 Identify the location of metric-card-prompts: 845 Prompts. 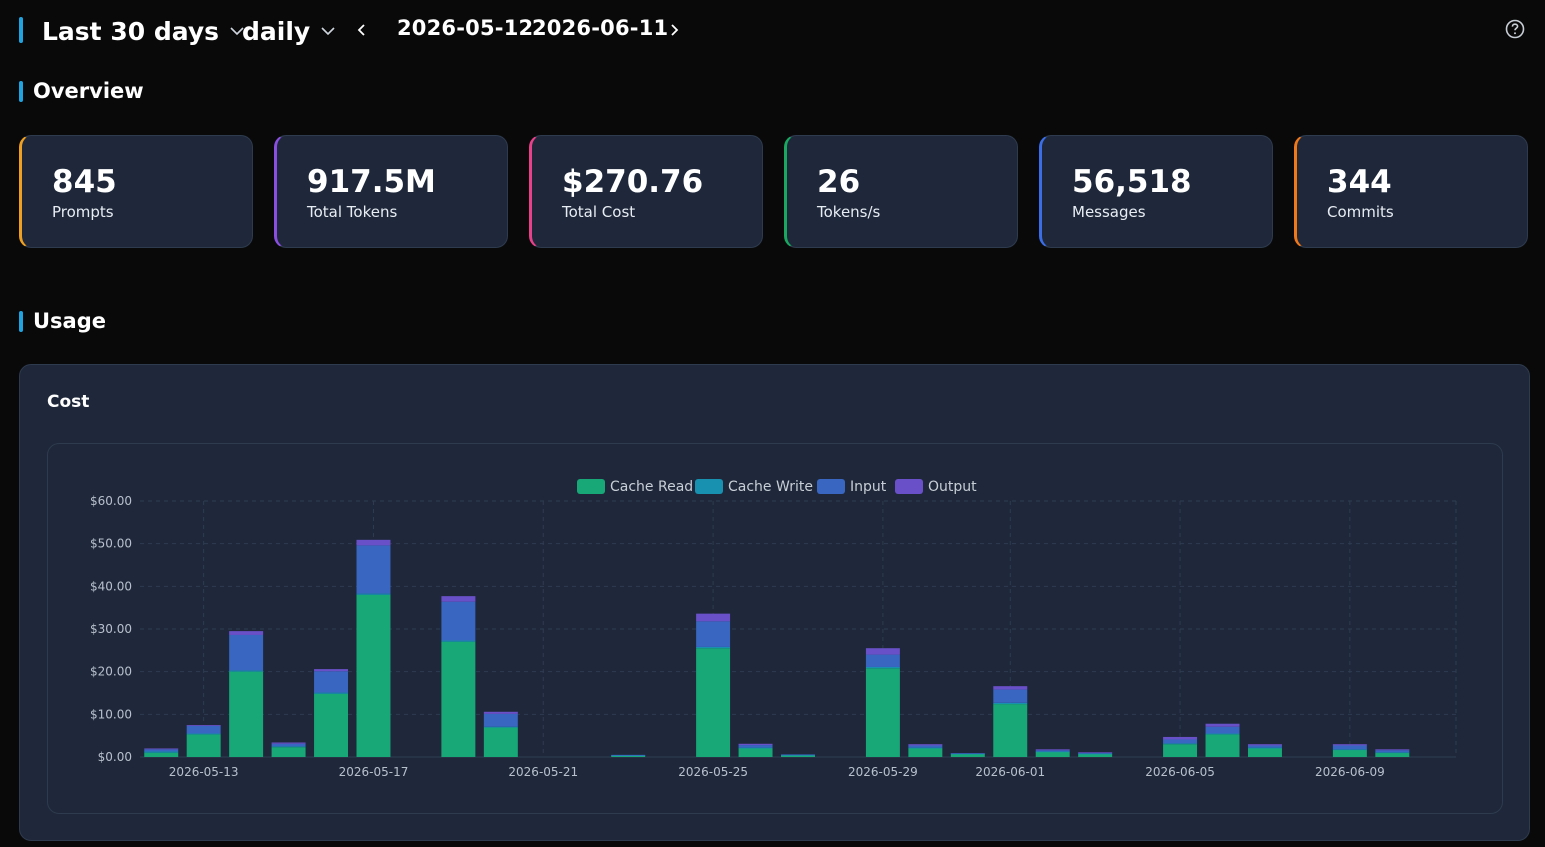
(136, 191).